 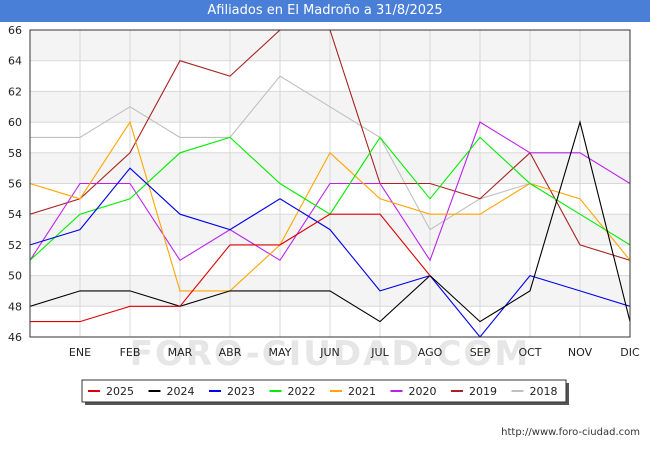 I want to click on x-axis-ticks: ENE FEB MAR ABR MAY JUN JUL AGO SEP OCT NOV DIC, so click(x=354, y=352).